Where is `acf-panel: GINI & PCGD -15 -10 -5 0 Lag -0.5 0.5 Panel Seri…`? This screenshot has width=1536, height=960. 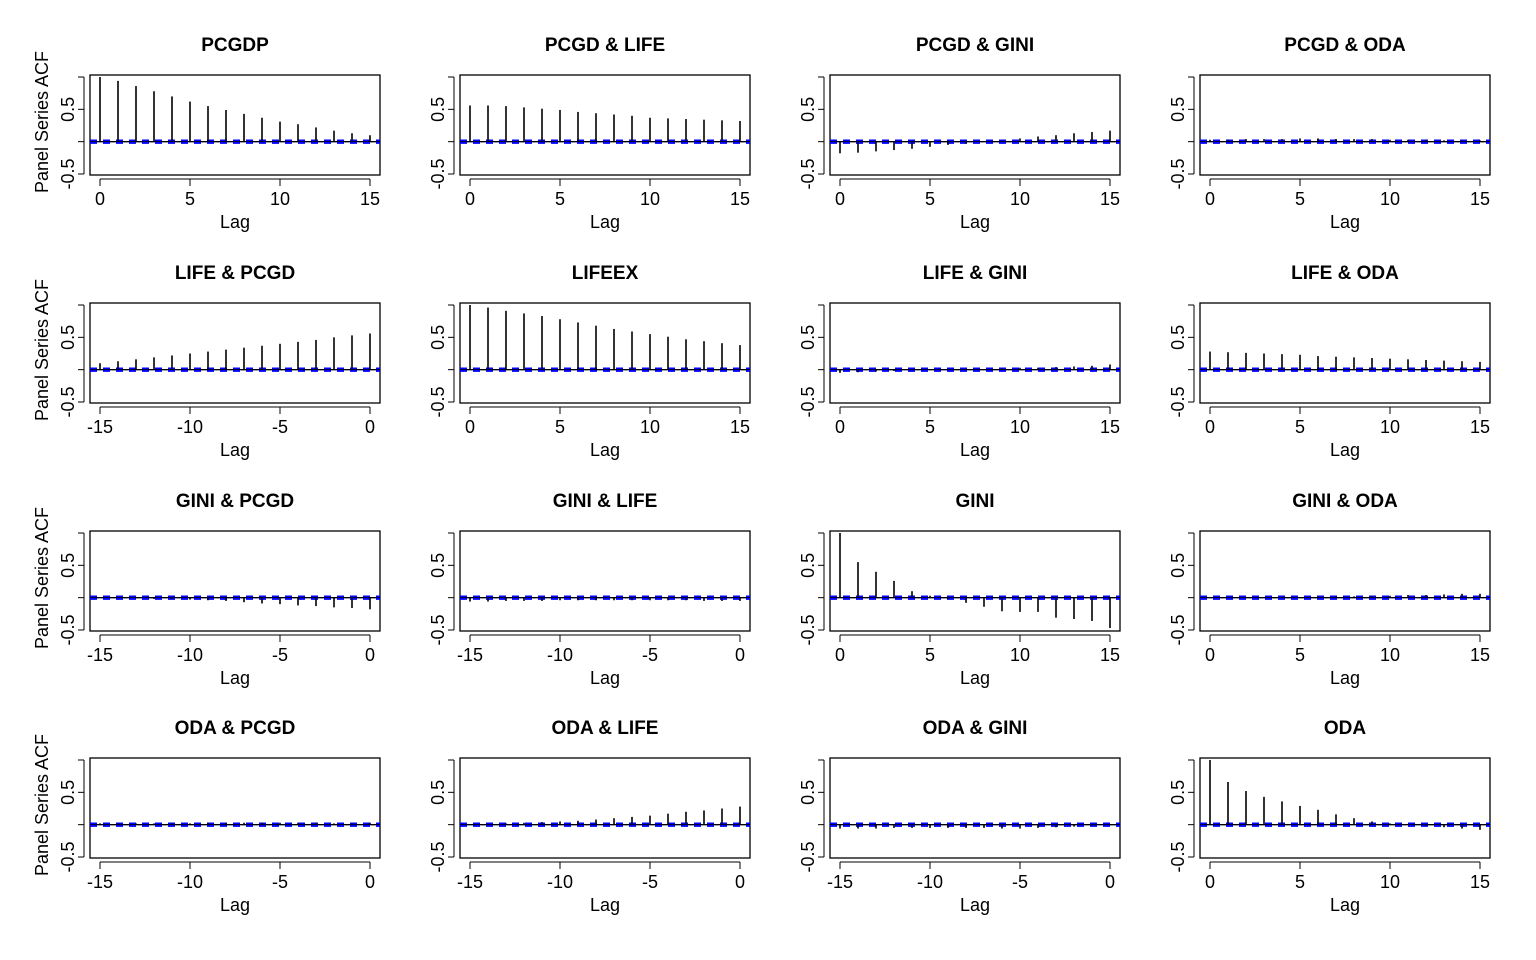 acf-panel: GINI & PCGD -15 -10 -5 0 Lag -0.5 0.5 Panel Seri… is located at coordinates (206, 589).